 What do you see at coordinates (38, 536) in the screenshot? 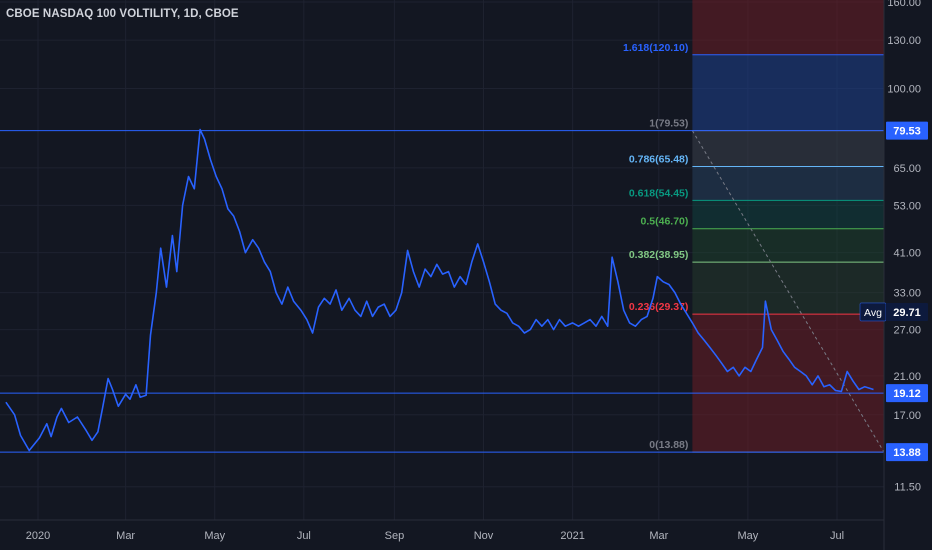
I see `x-tick-label: 2020` at bounding box center [38, 536].